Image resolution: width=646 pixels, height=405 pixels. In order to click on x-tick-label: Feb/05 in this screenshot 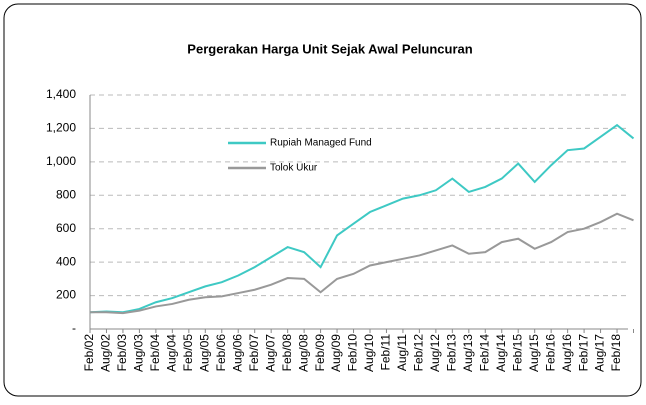, I will do `click(188, 353)`.